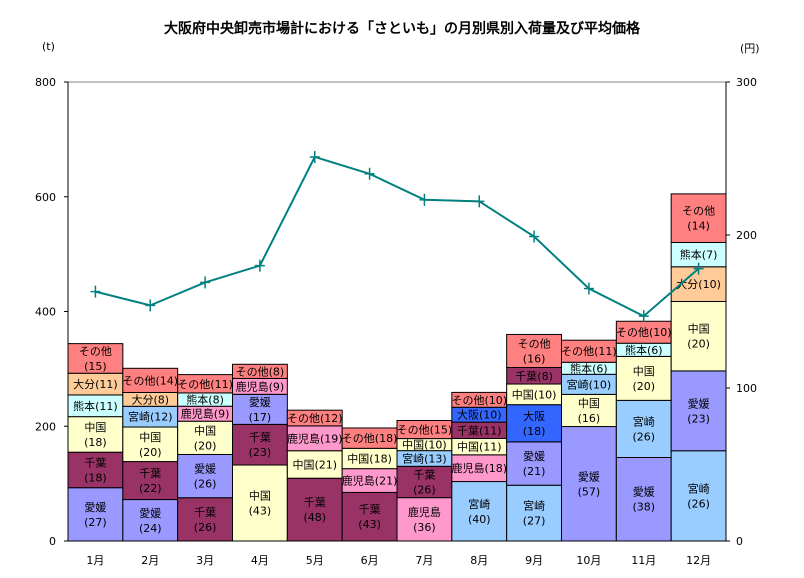 The image size is (804, 578). Describe the element at coordinates (205, 384) in the screenshot. I see `segment-label: その他(11)` at that location.